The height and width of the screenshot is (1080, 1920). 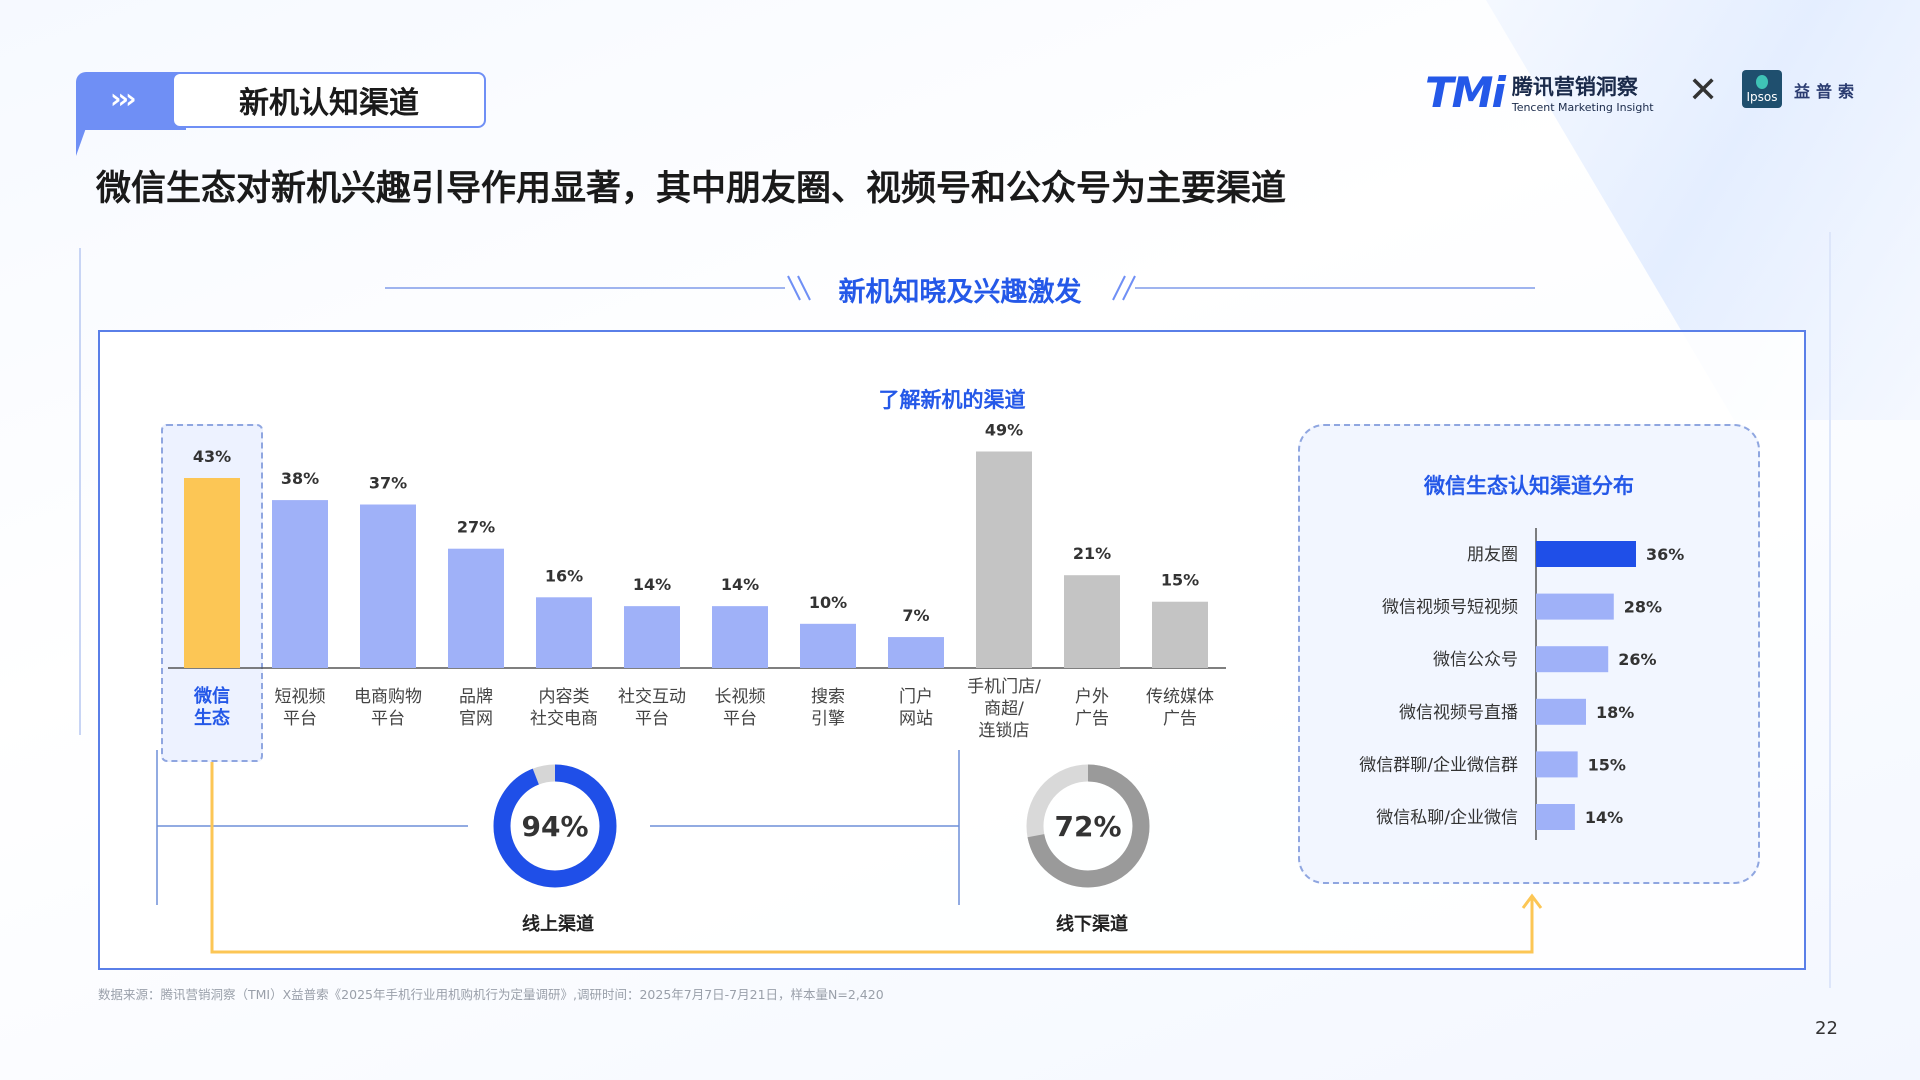 I want to click on section-tag-label: 新机认知渠道, so click(x=329, y=100).